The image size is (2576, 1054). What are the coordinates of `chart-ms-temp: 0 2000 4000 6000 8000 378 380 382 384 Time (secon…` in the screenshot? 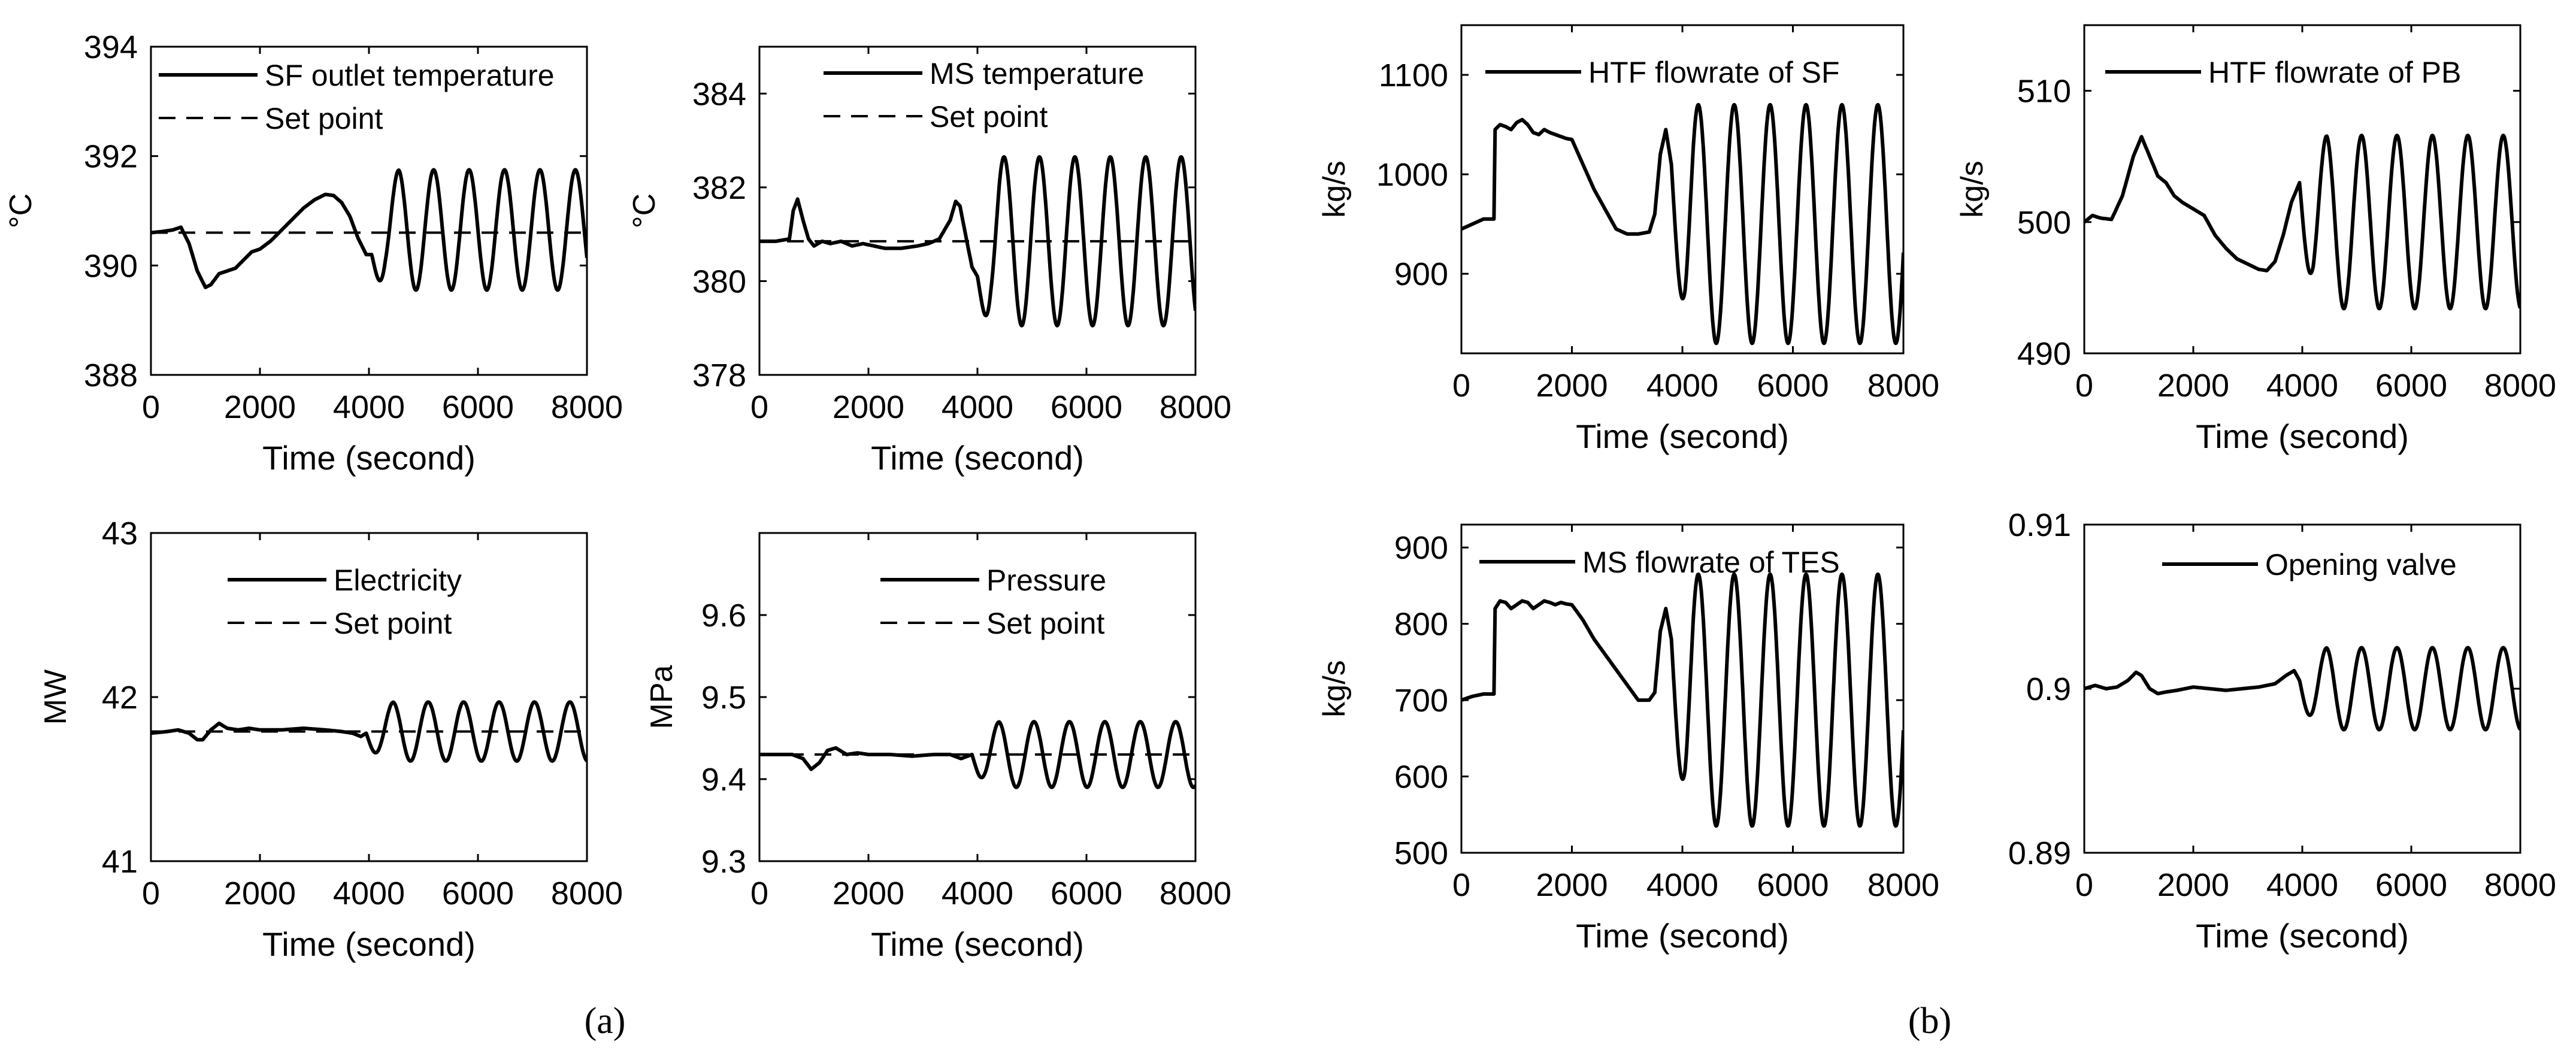 It's located at (929, 261).